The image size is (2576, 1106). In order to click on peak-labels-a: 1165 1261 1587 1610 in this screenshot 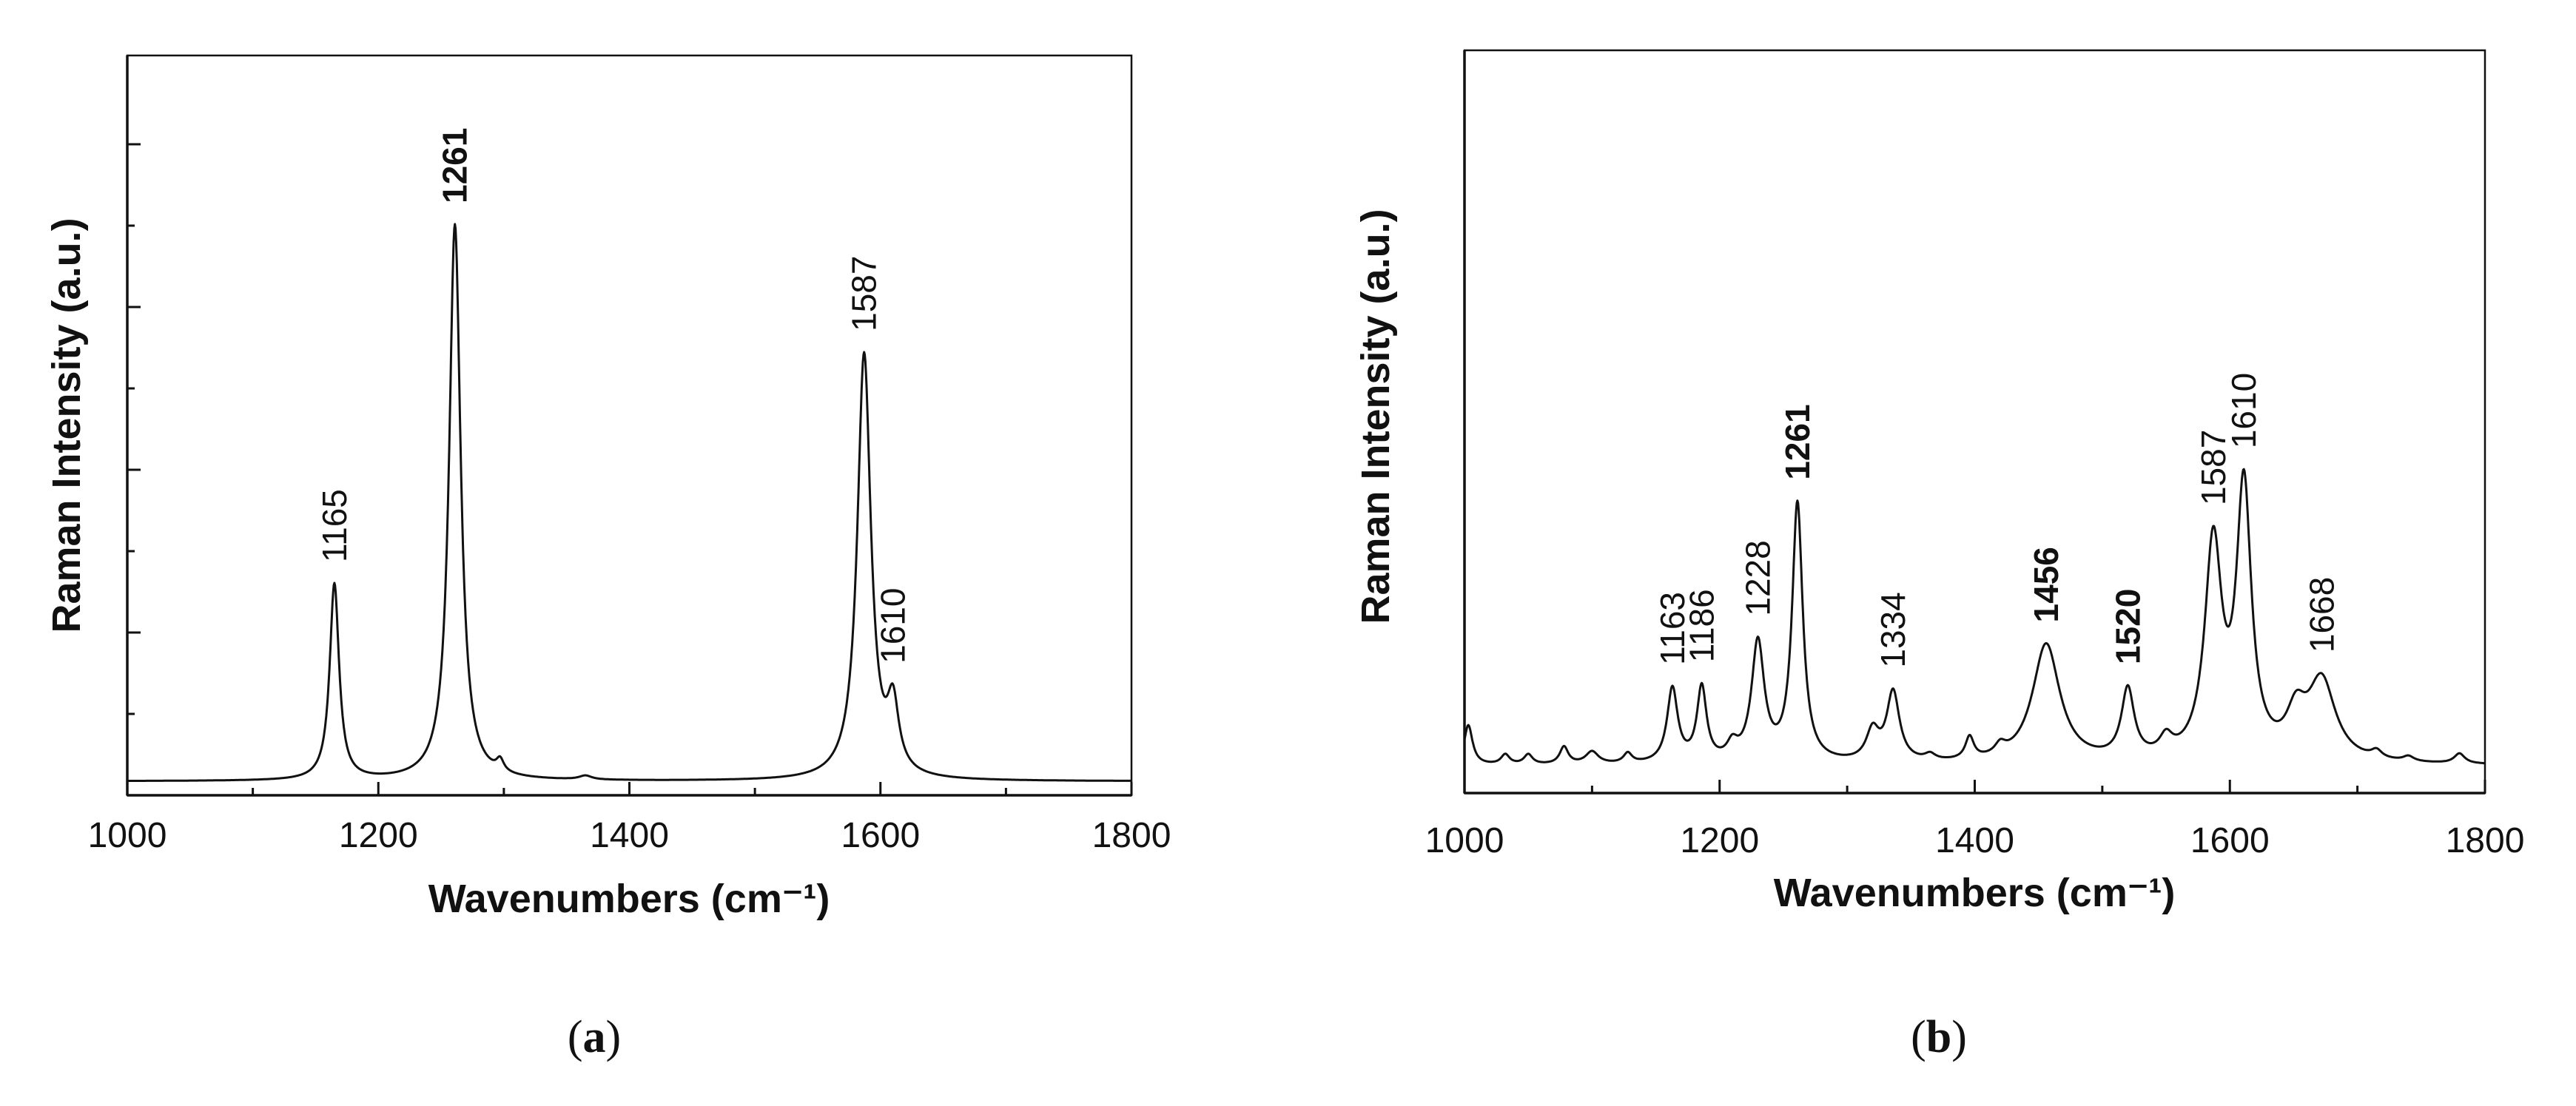, I will do `click(613, 396)`.